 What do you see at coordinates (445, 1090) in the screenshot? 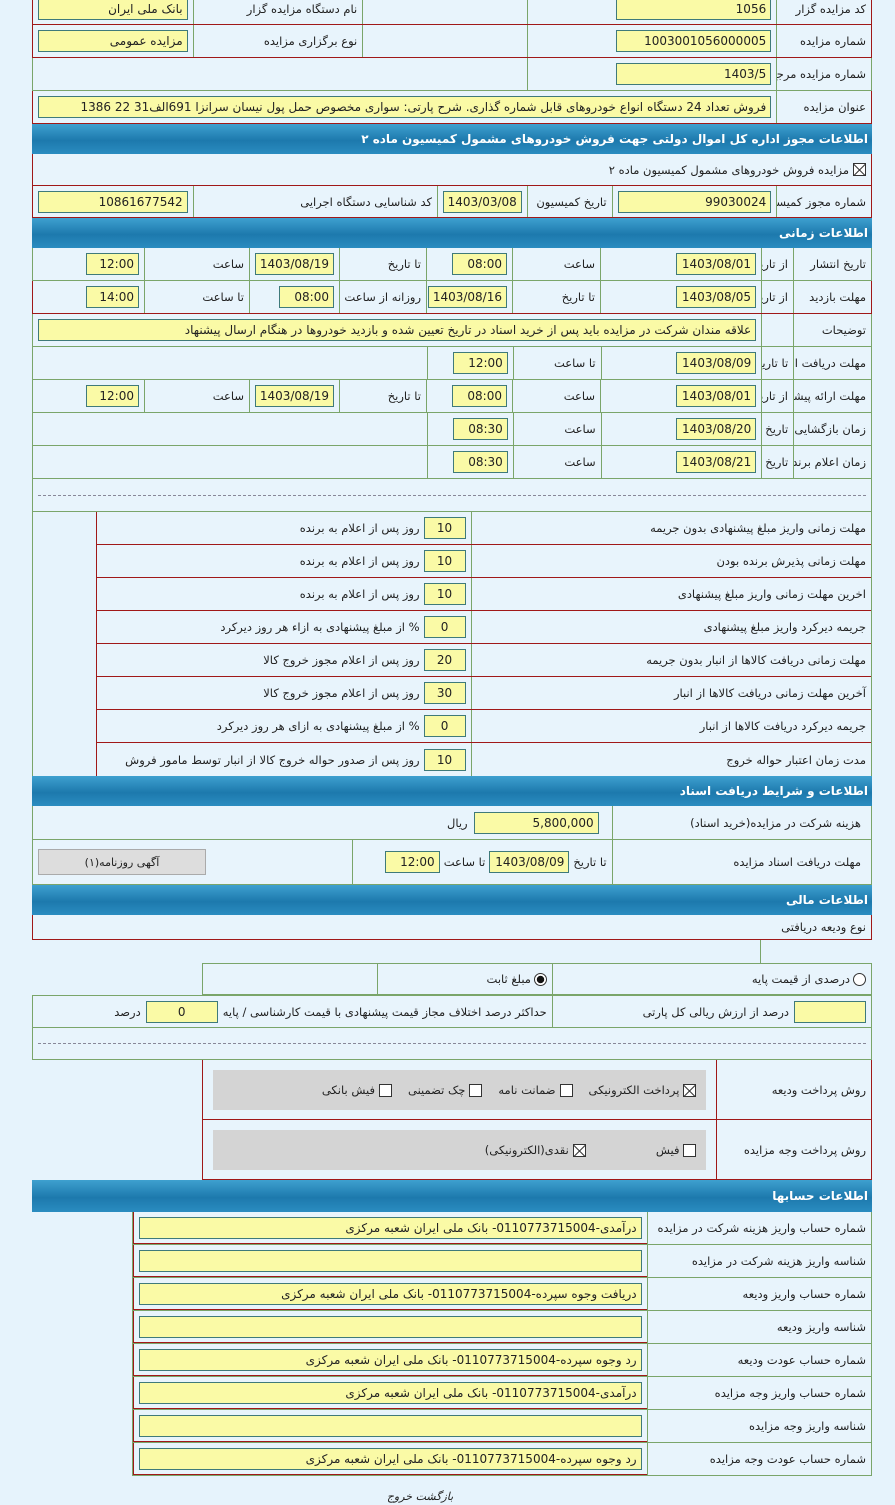
I see `payment-method-option: چک تضمینی` at bounding box center [445, 1090].